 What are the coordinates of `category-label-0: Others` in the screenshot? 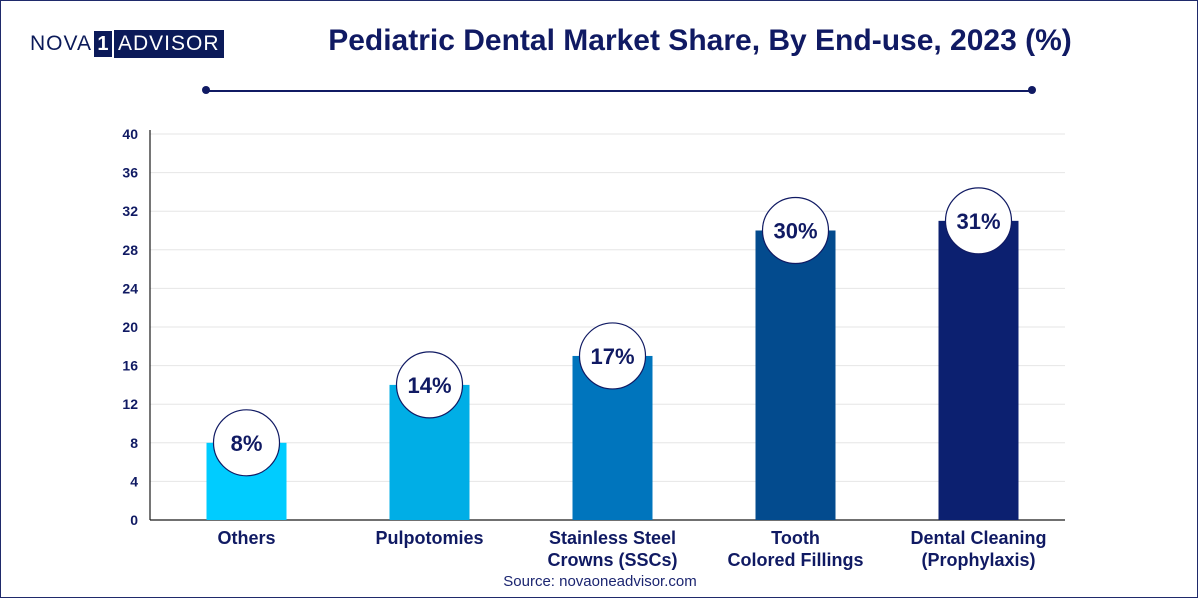 It's located at (246, 538).